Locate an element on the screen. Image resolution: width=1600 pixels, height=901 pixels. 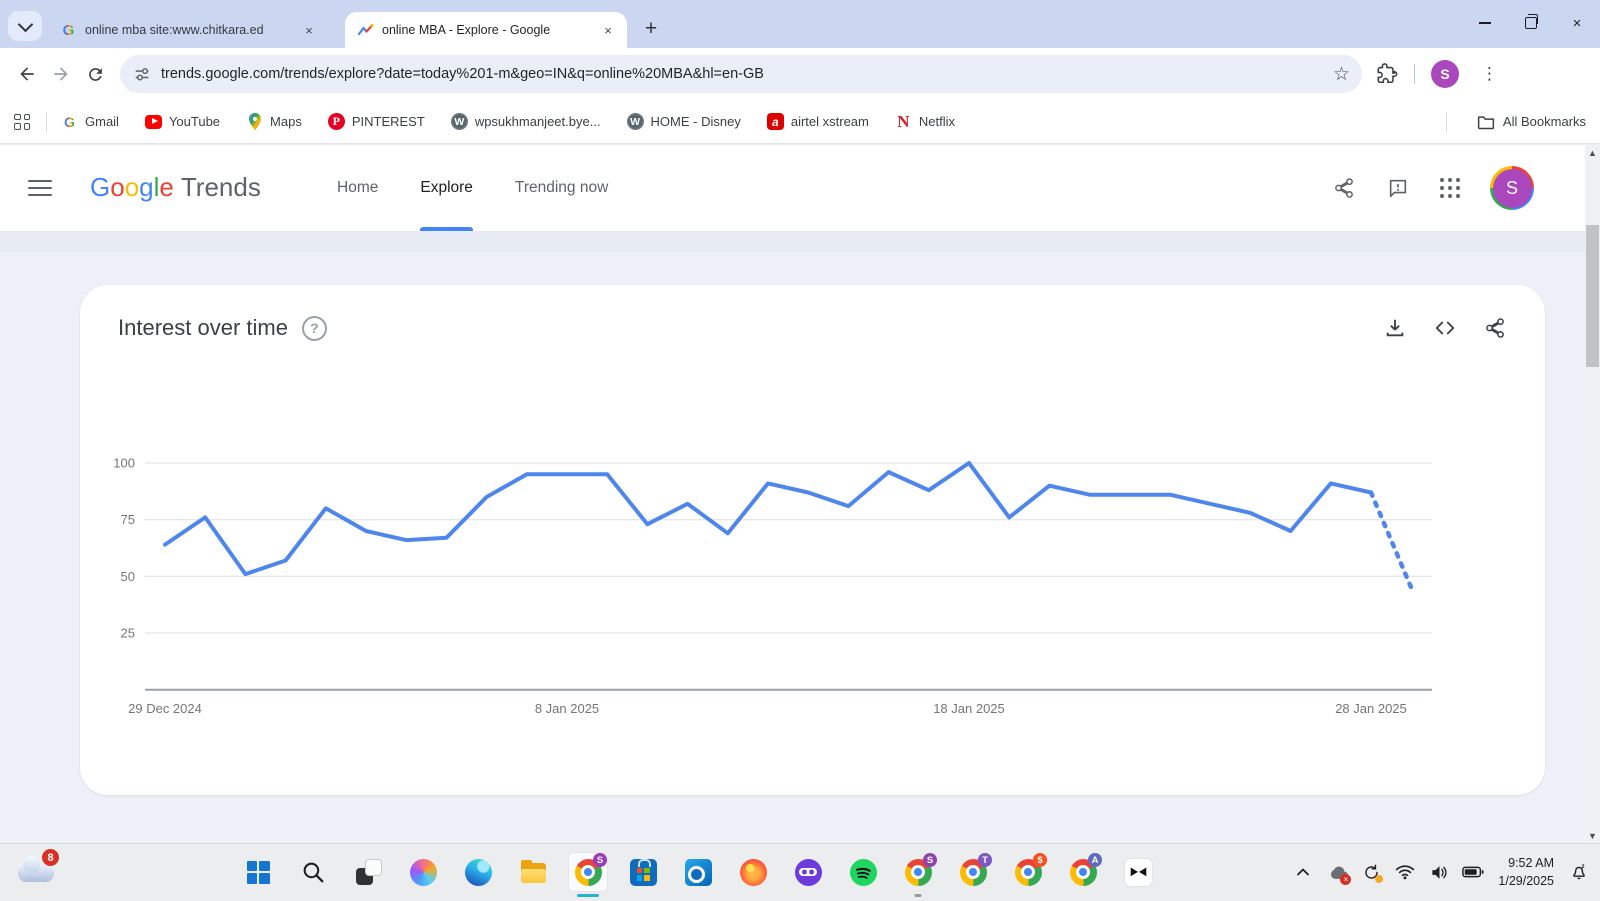
capcut-taskbar-button is located at coordinates (1138, 872).